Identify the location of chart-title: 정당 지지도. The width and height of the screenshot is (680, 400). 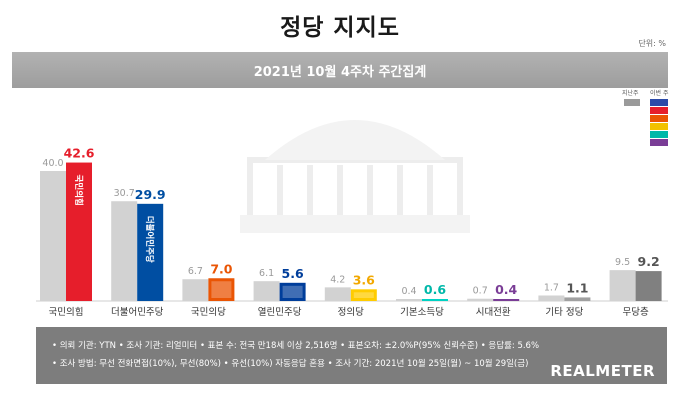
(340, 28).